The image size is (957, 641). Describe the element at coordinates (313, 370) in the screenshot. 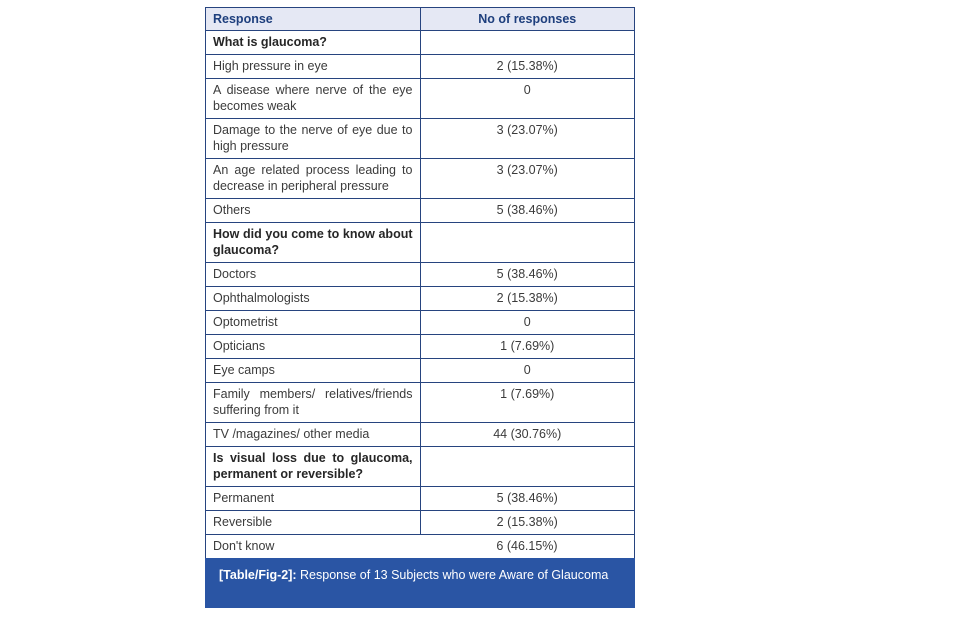

I see `response-label: Eye camps` at that location.